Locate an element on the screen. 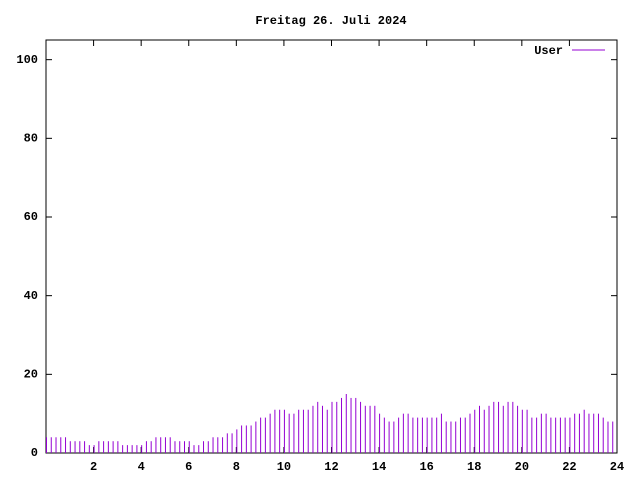 This screenshot has height=480, width=640. x-tick-label: 22 is located at coordinates (569, 467).